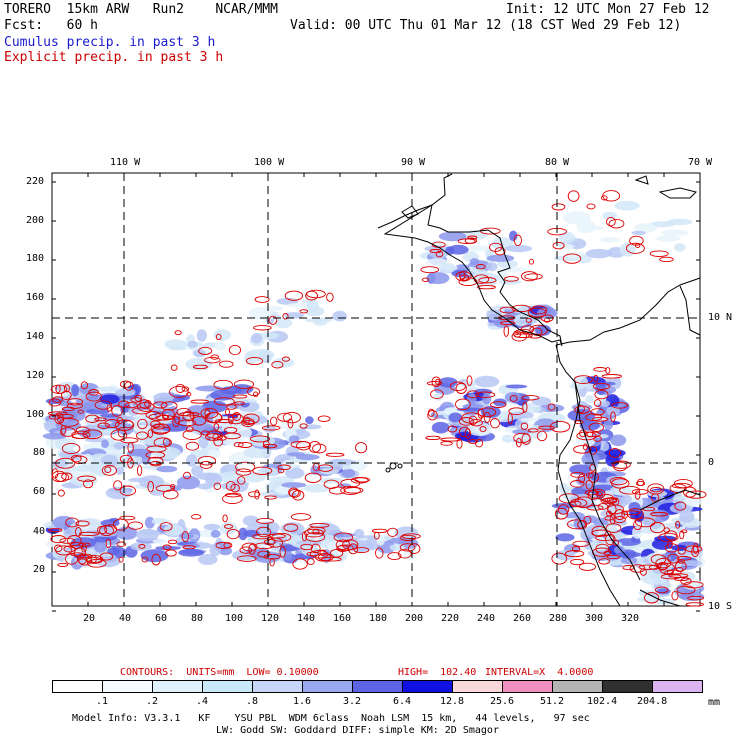 The width and height of the screenshot is (740, 740). I want to click on colorbar-level-label: 25.6, so click(502, 701).